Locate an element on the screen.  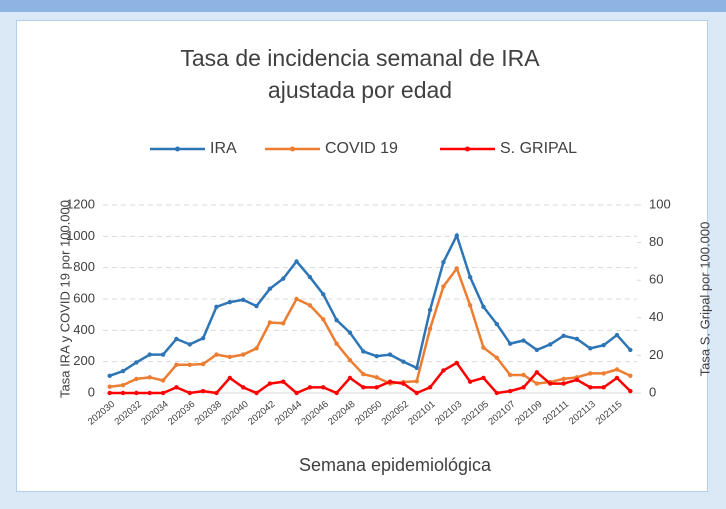
y2-tick-label: 80 is located at coordinates (656, 241).